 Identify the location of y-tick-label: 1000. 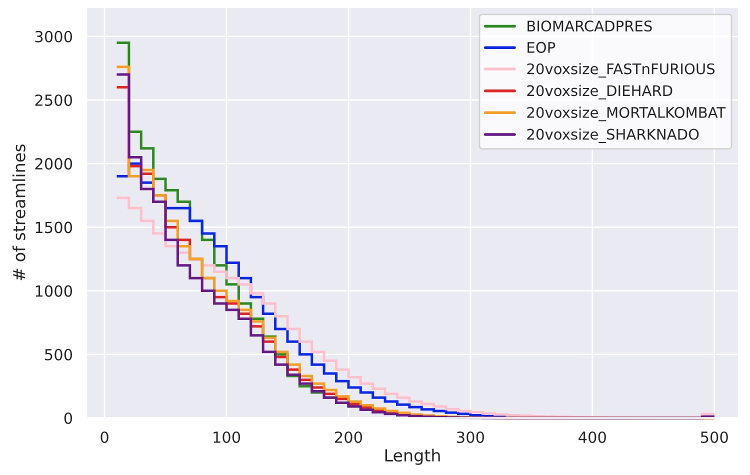
(54, 291).